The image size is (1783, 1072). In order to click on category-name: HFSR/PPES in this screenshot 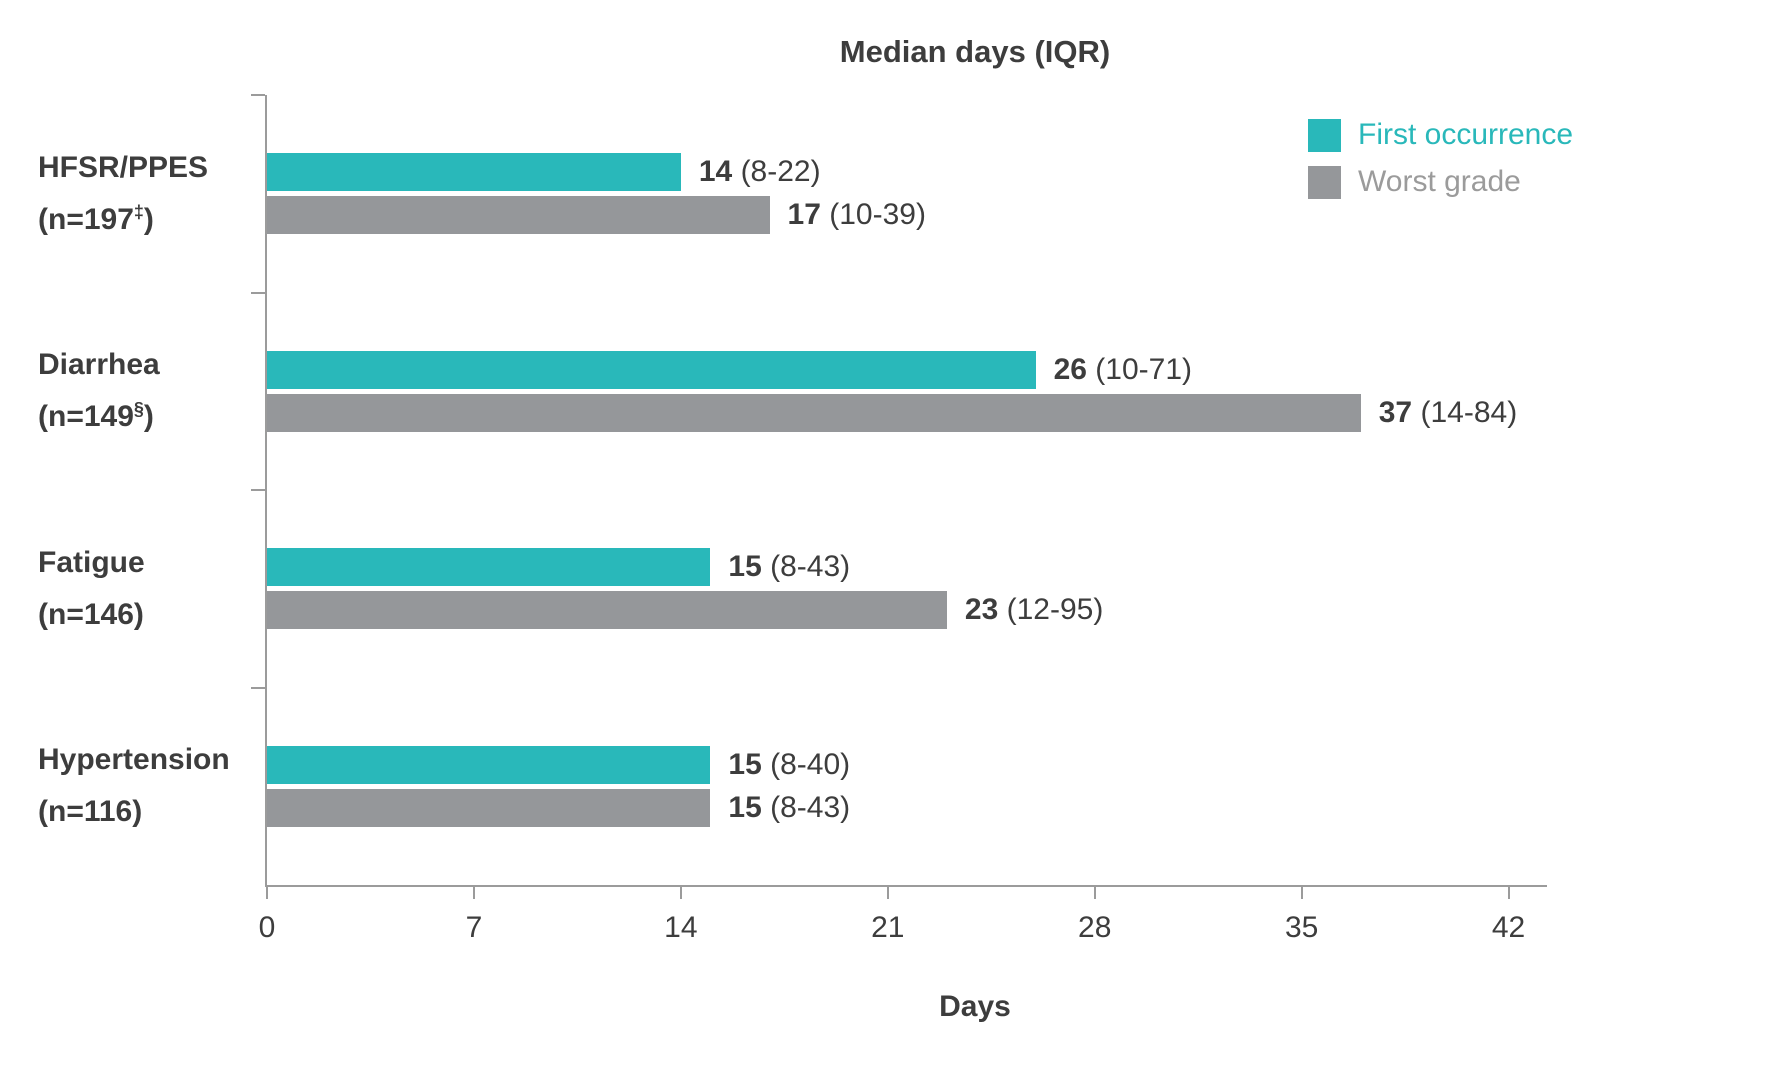, I will do `click(123, 167)`.